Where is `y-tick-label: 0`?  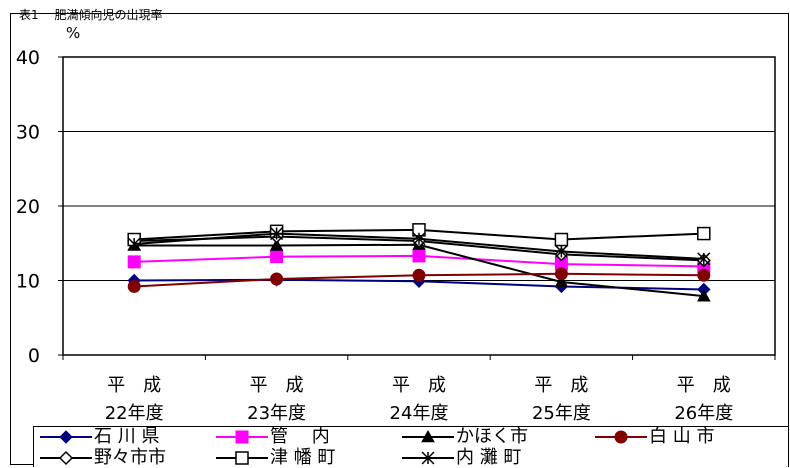
y-tick-label: 0 is located at coordinates (34, 356).